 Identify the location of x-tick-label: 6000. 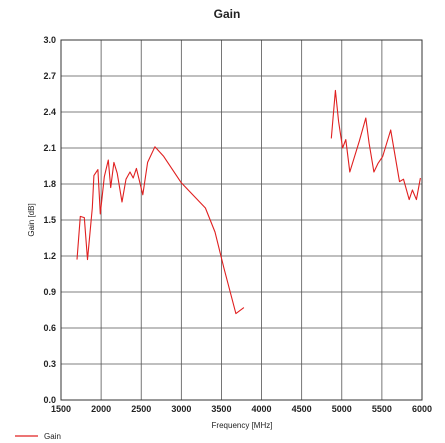
(422, 409).